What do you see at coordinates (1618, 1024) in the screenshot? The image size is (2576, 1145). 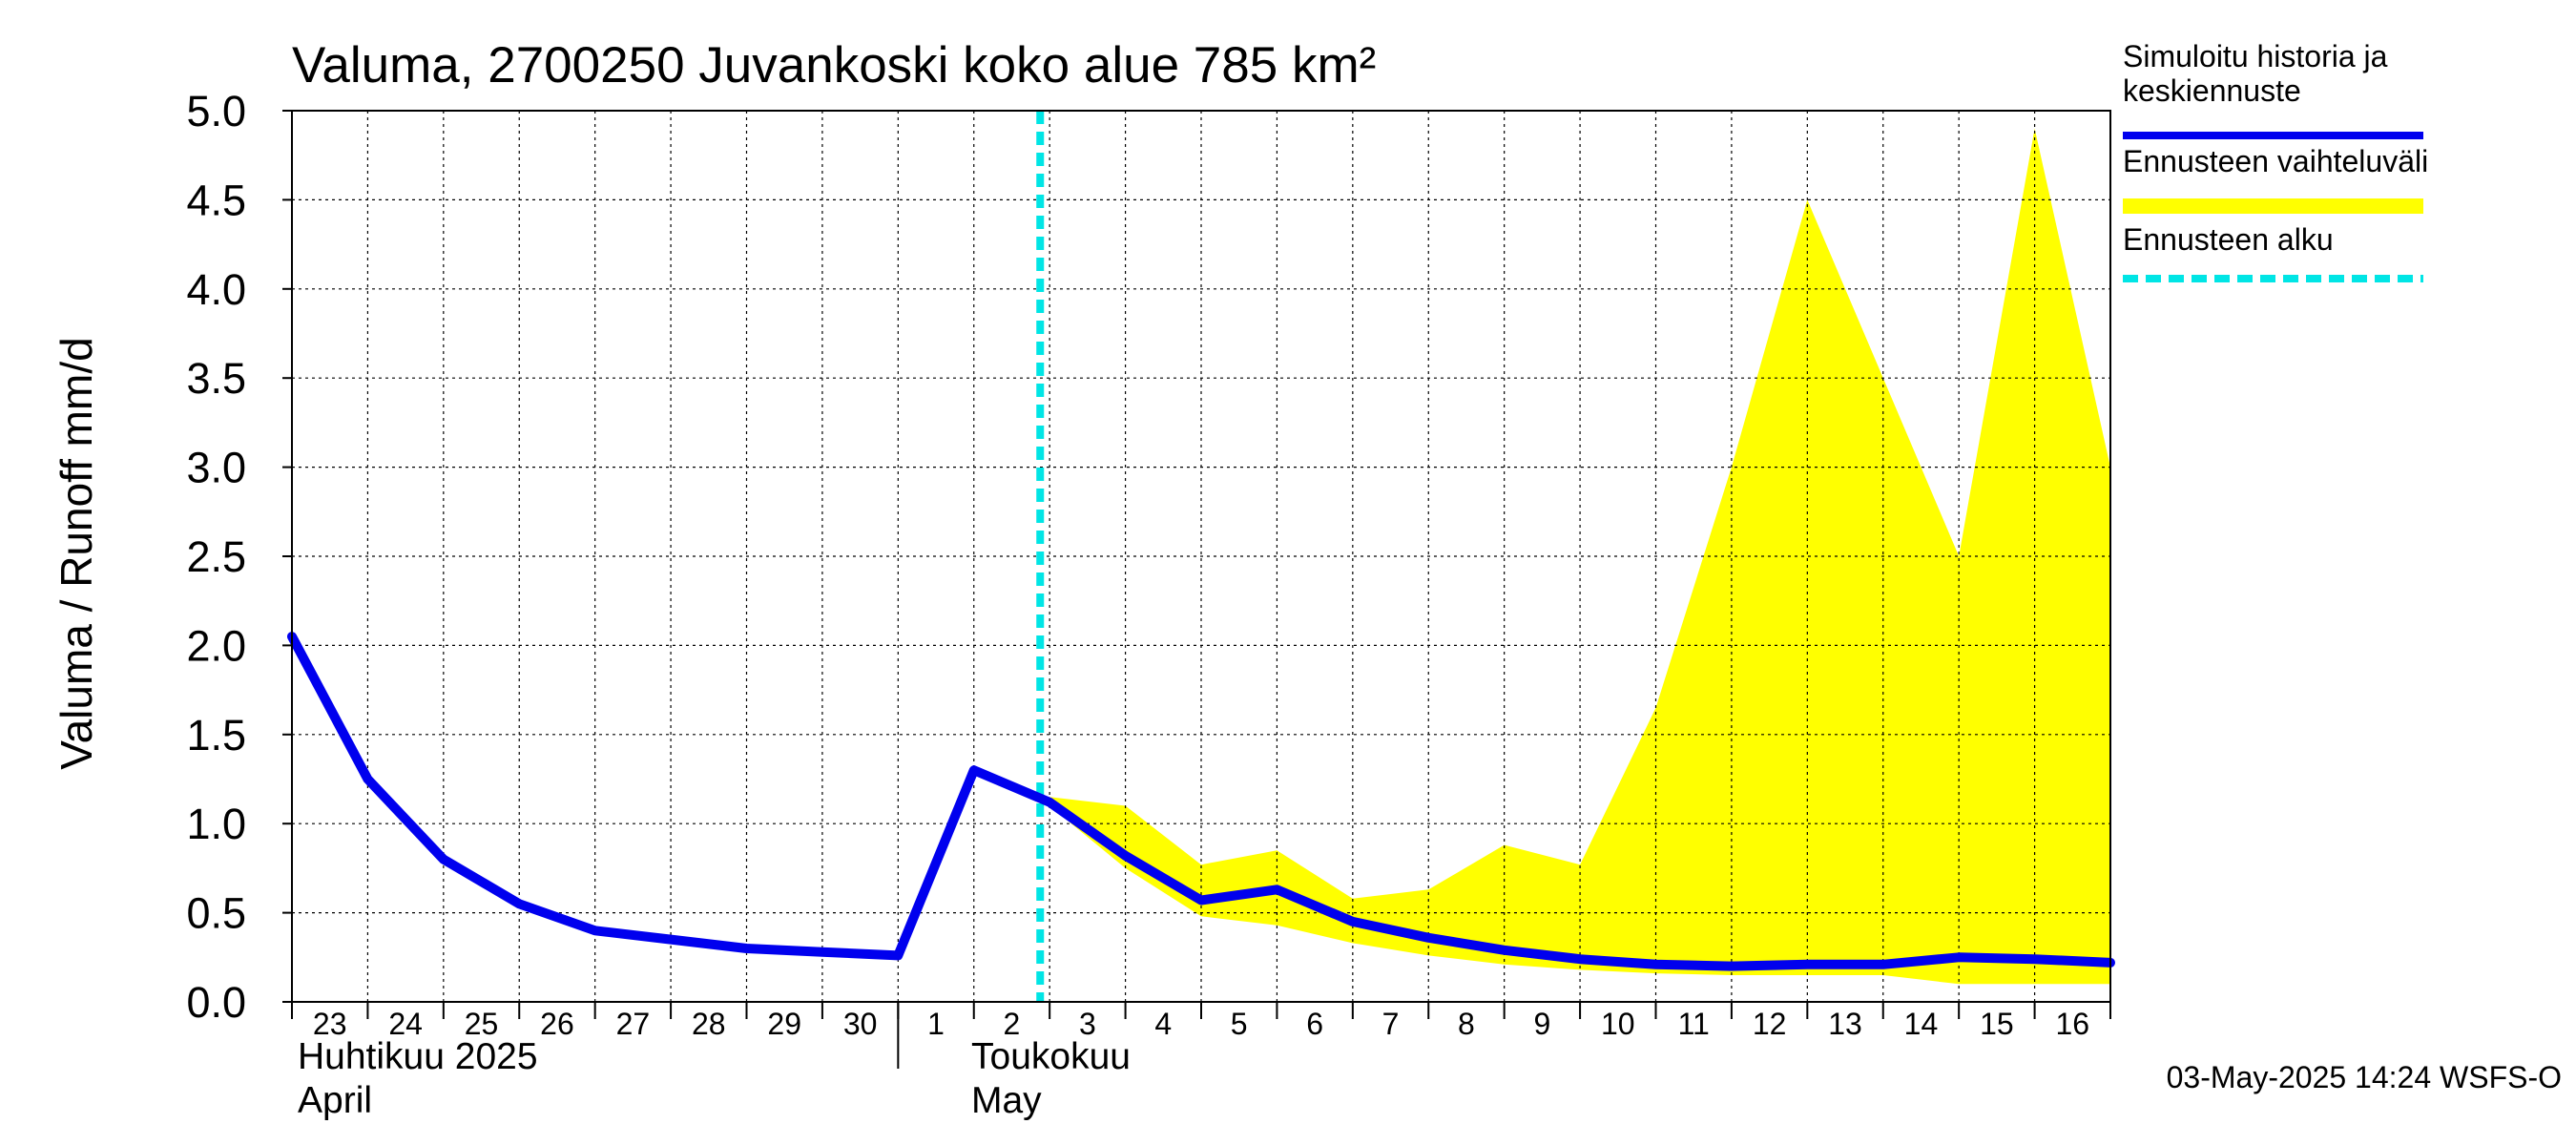 I see `x-tick-label: 10` at bounding box center [1618, 1024].